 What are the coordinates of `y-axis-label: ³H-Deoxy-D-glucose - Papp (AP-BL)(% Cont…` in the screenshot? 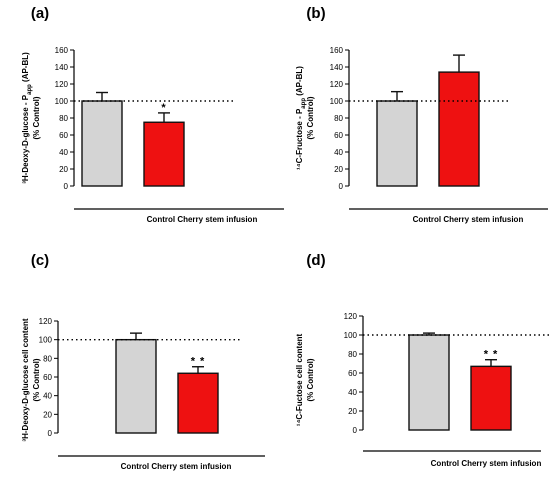 It's located at (31, 118).